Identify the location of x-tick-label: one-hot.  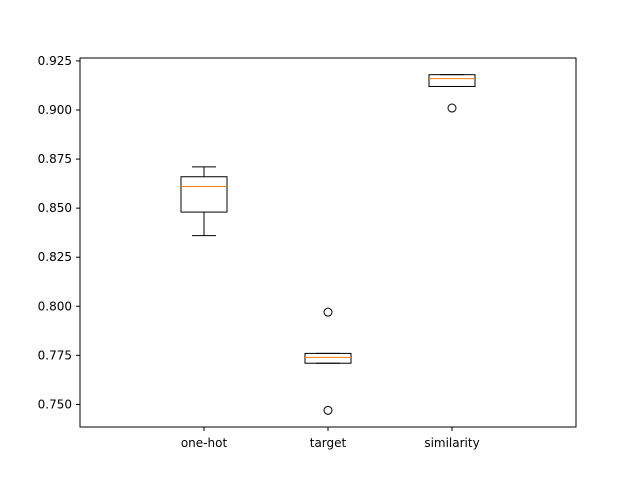
(204, 443).